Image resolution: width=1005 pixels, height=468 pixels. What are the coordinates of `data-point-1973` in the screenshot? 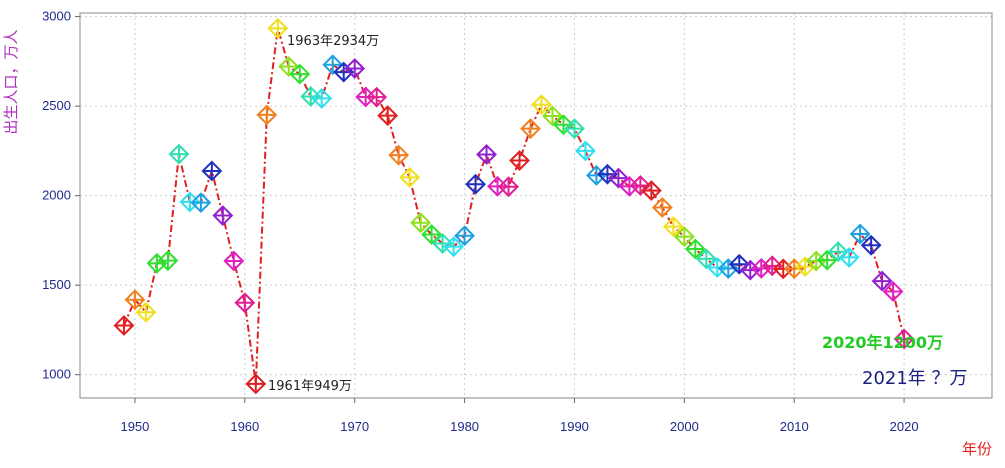 It's located at (388, 116).